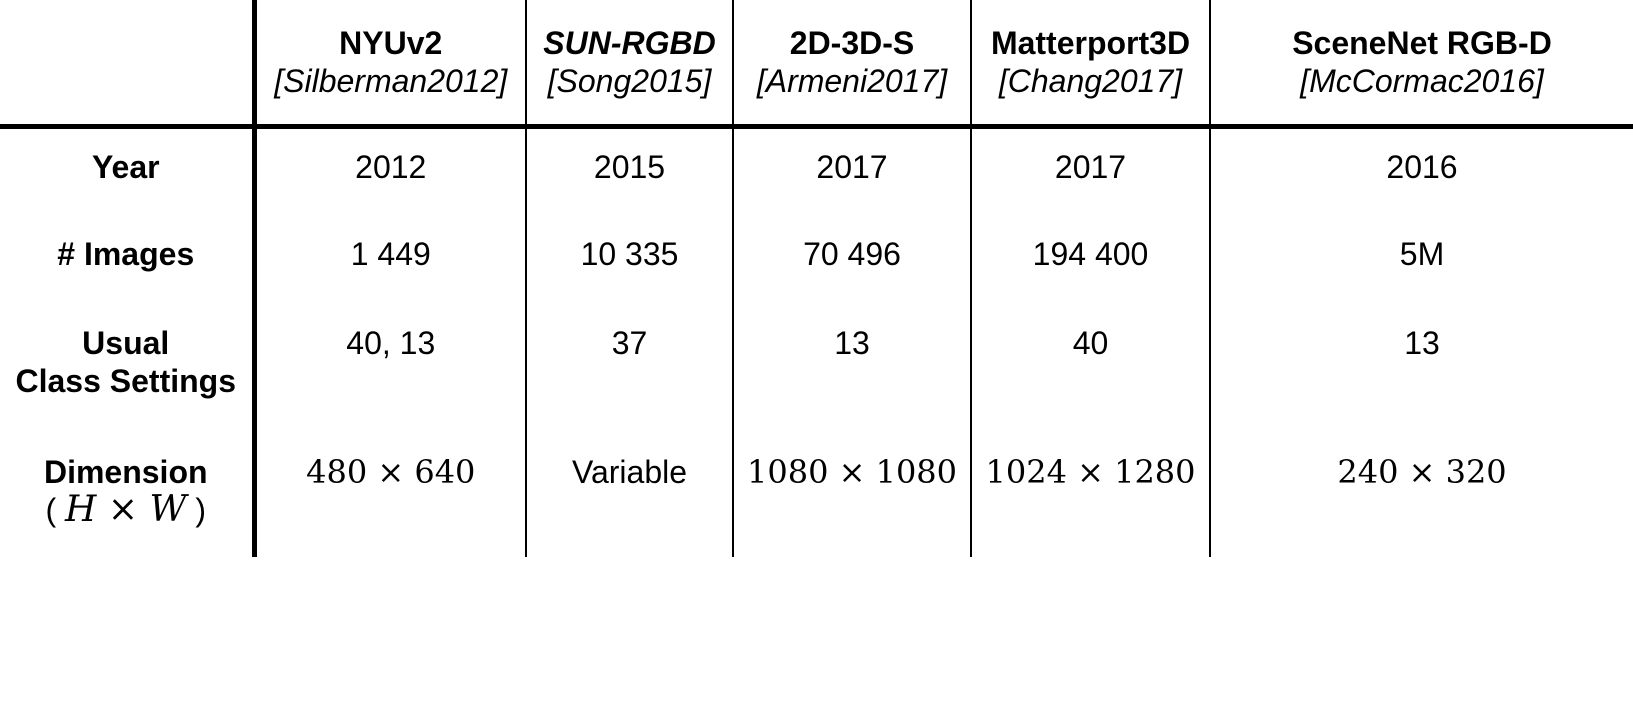 The height and width of the screenshot is (723, 1633). Describe the element at coordinates (629, 43) in the screenshot. I see `column-name: SUN-RGBD` at that location.